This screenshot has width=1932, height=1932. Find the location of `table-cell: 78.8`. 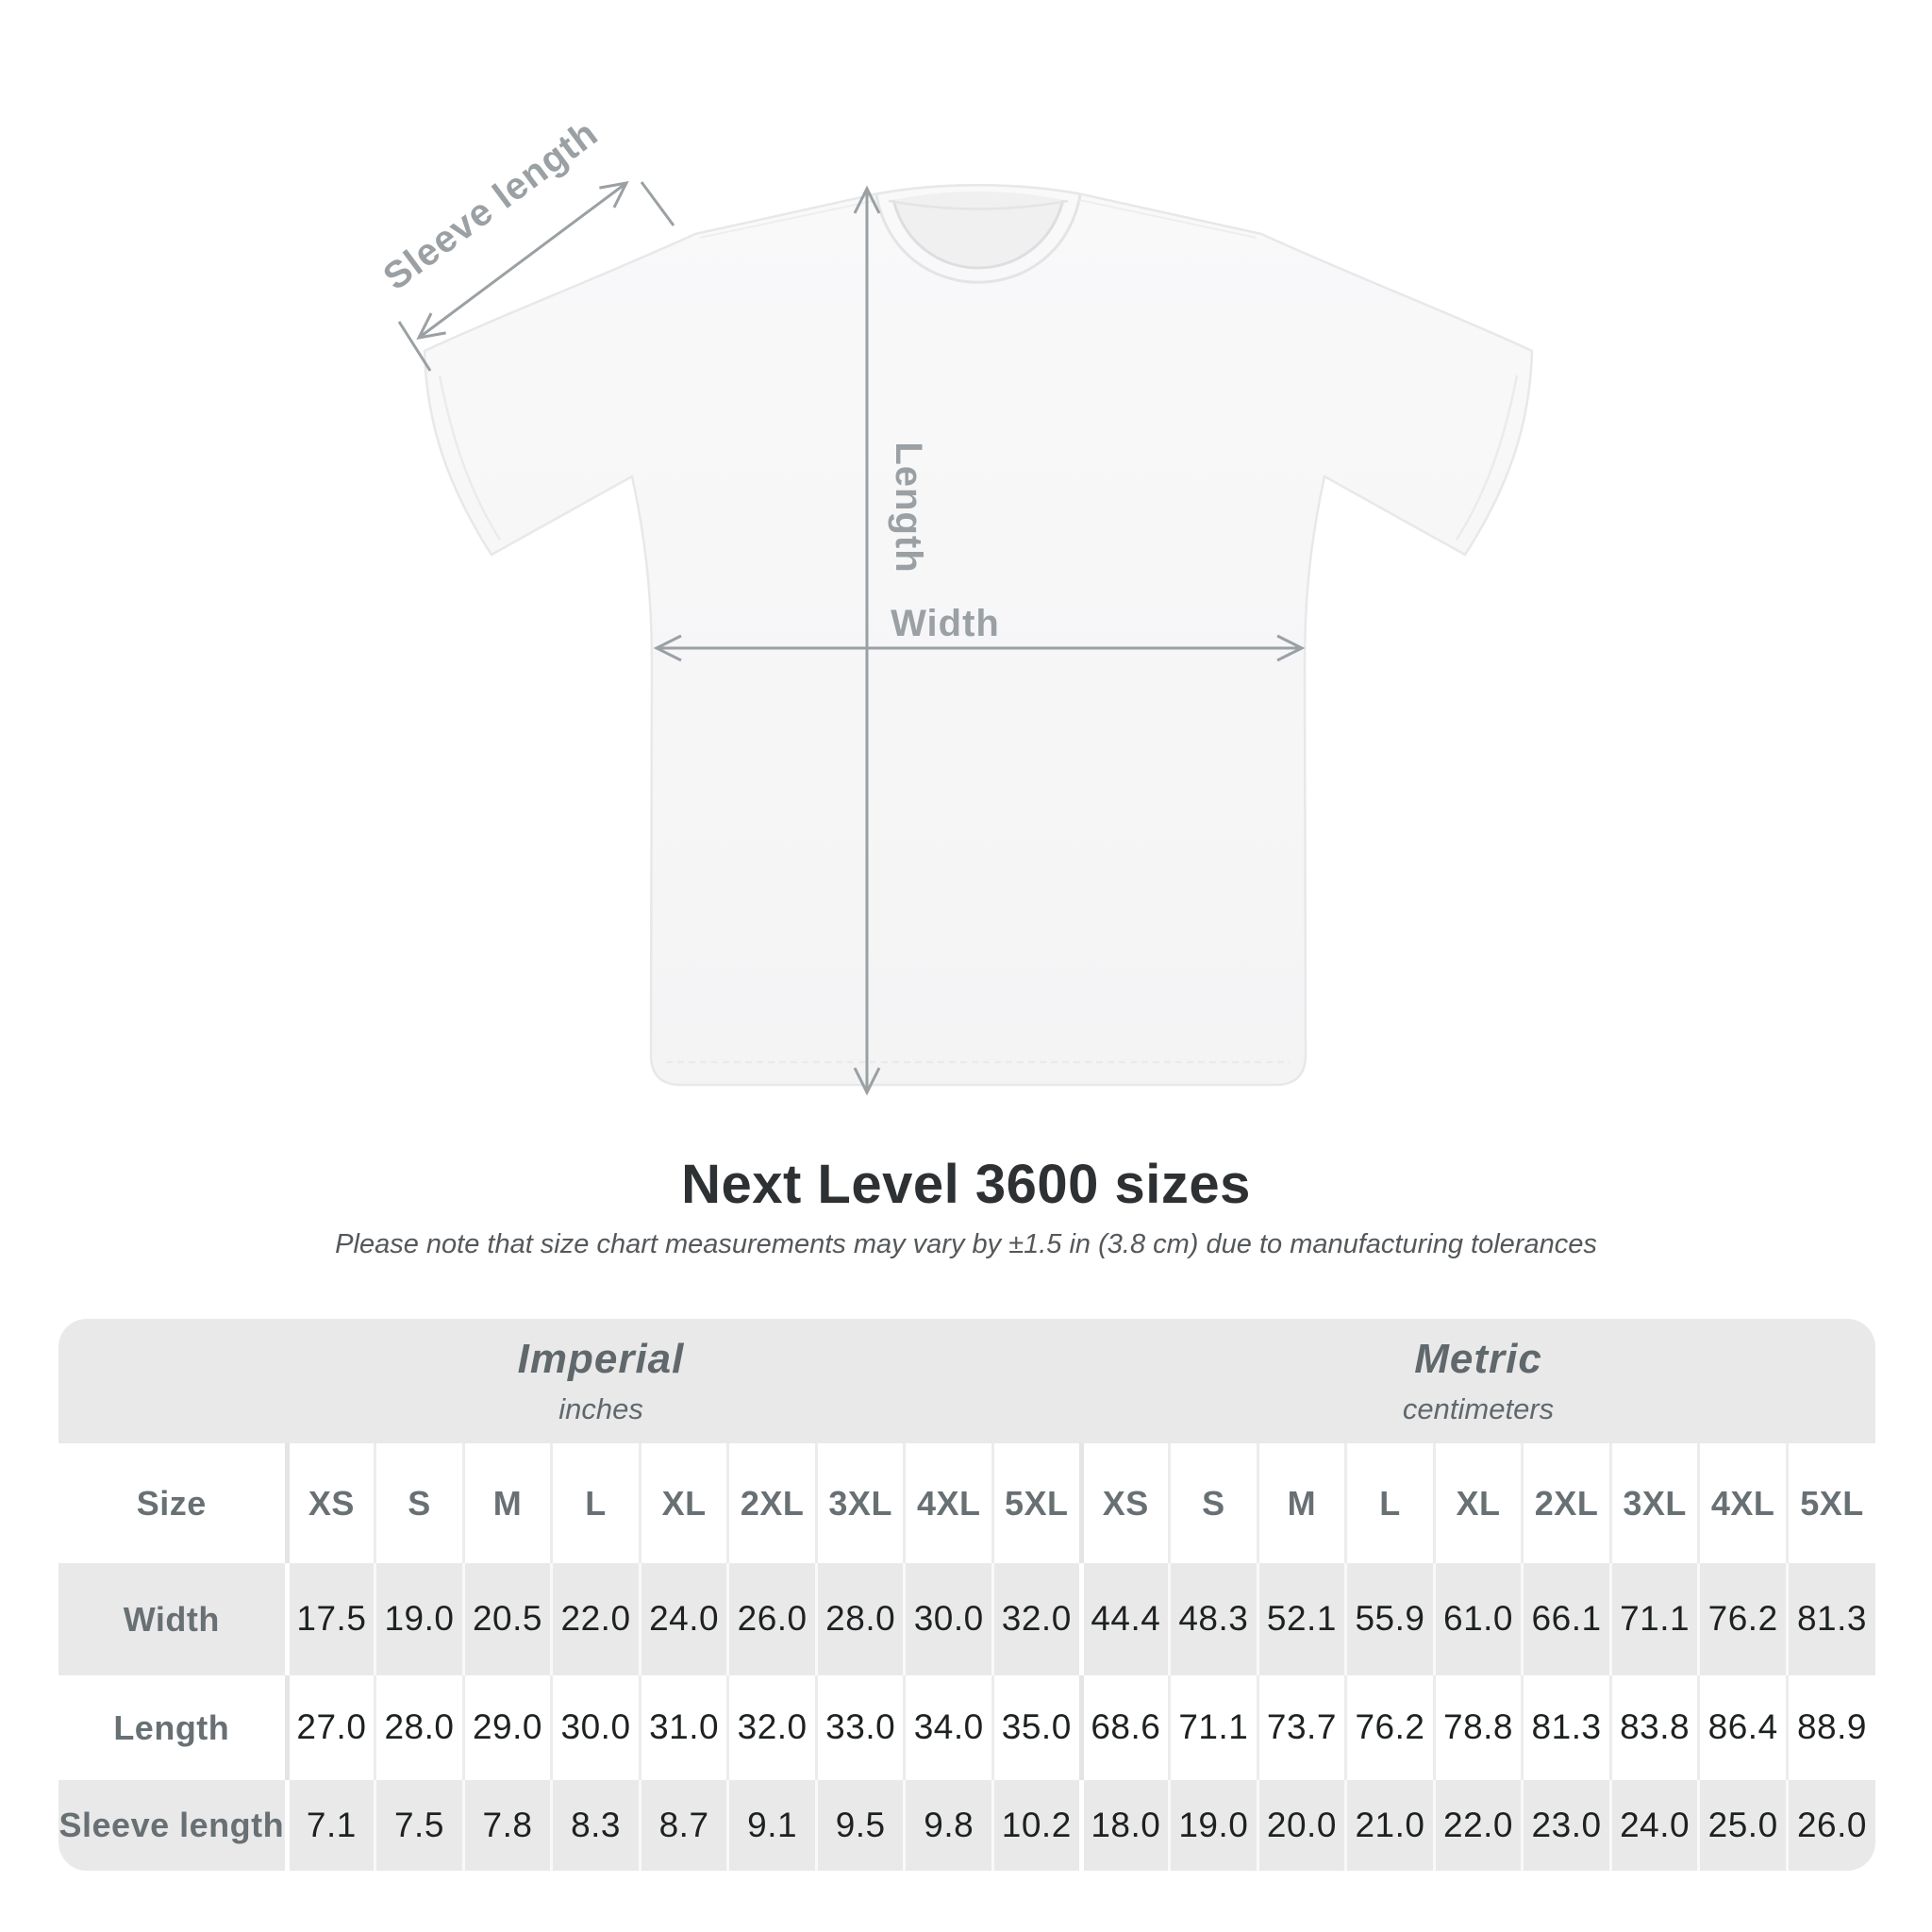

table-cell: 78.8 is located at coordinates (1478, 1728).